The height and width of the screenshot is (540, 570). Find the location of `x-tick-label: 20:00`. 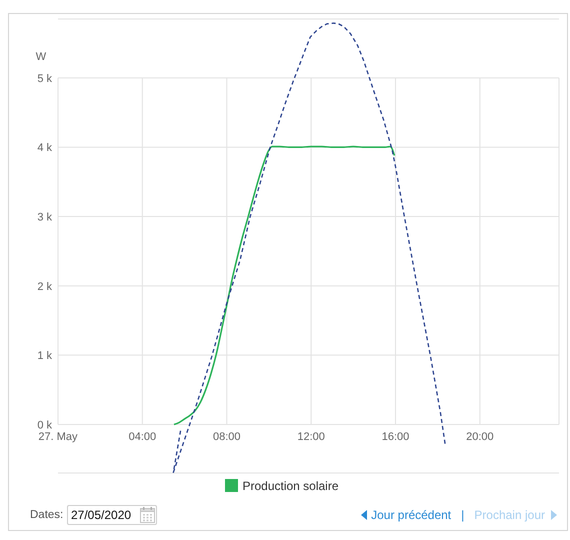

x-tick-label: 20:00 is located at coordinates (480, 436).